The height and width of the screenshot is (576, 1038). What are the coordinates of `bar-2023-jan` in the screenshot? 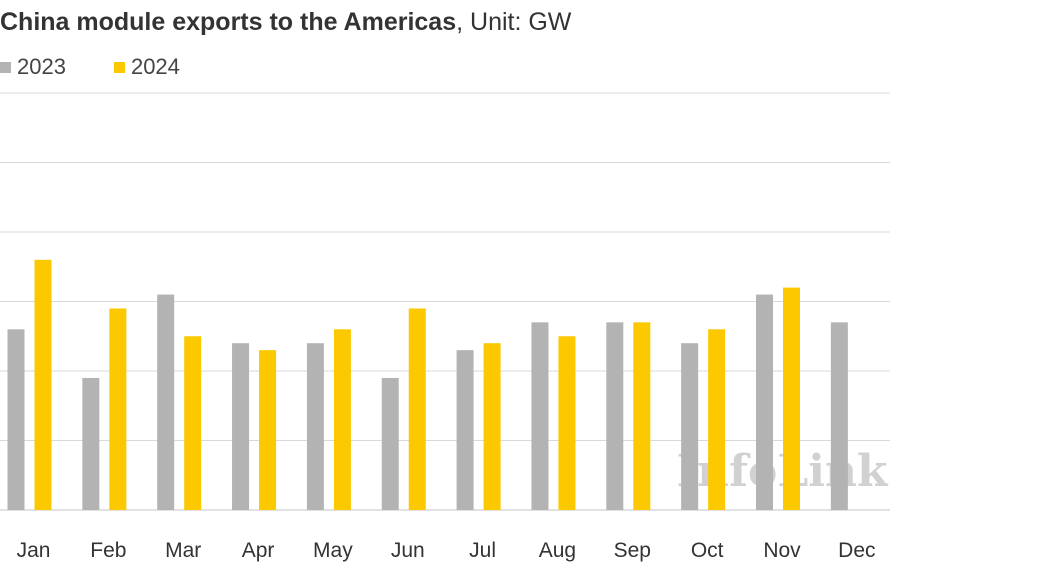 It's located at (16, 419).